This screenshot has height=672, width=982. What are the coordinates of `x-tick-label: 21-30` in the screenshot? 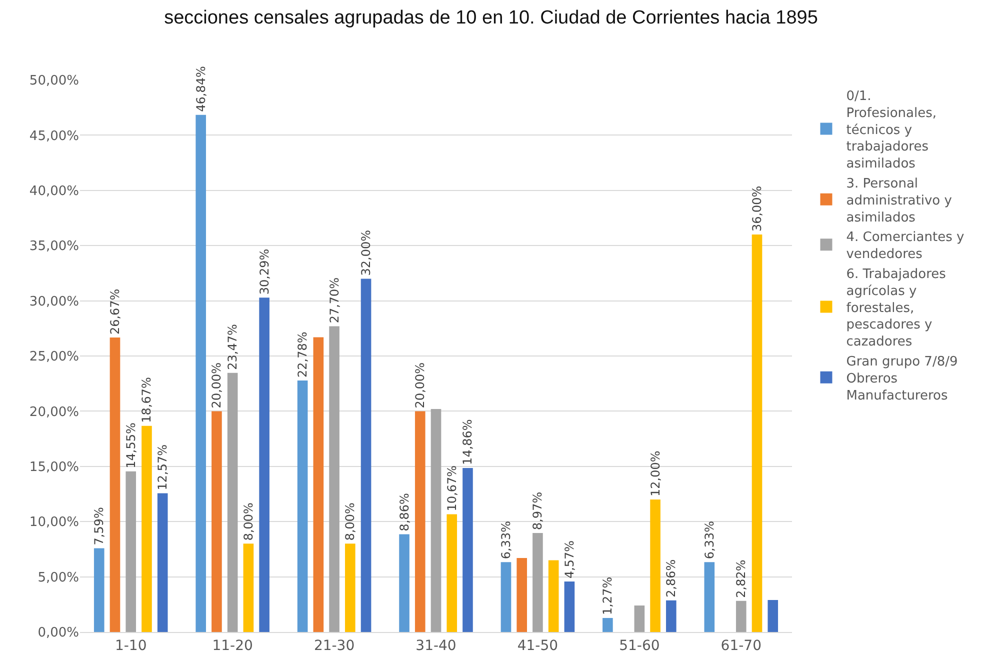 It's located at (334, 646).